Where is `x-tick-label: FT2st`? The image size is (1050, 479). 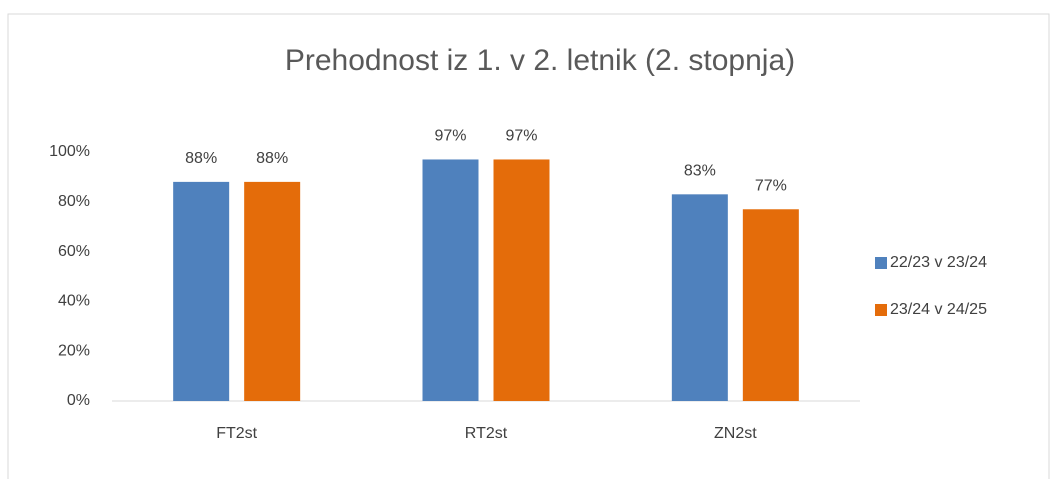
x-tick-label: FT2st is located at coordinates (236, 433).